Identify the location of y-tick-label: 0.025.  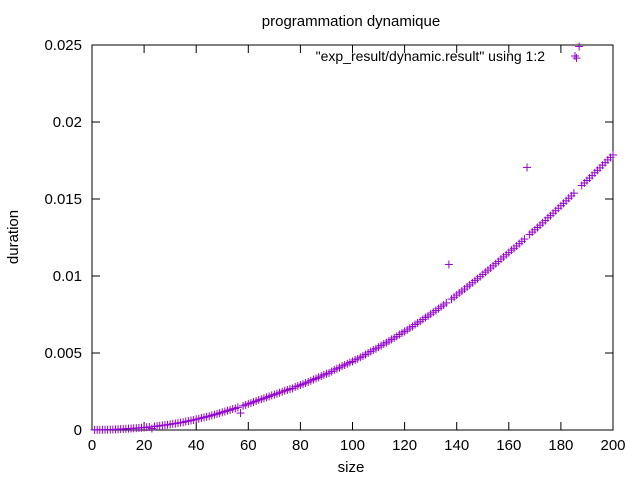
(63, 45).